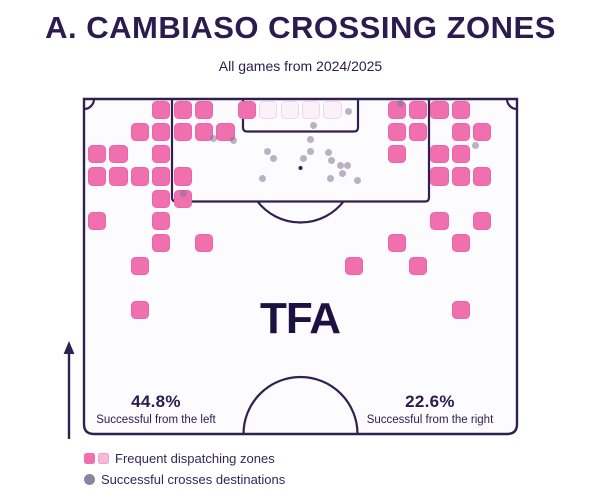 Image resolution: width=601 pixels, height=496 pixels. Describe the element at coordinates (69, 390) in the screenshot. I see `attack-direction-arrow` at that location.